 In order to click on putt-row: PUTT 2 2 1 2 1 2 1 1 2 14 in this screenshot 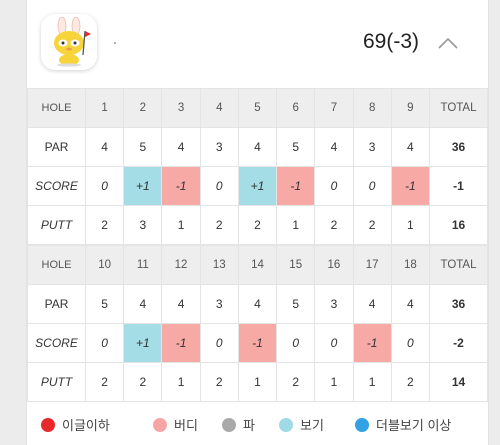, I will do `click(257, 382)`.